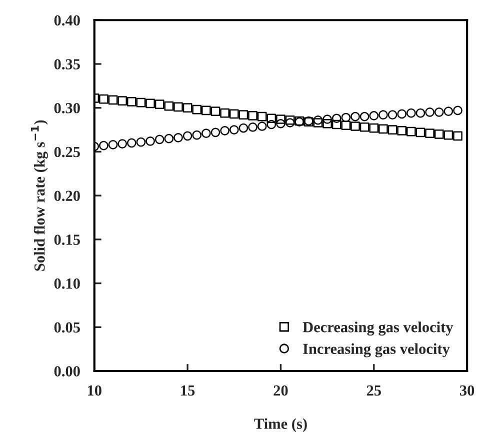  I want to click on x-tick-label: 15, so click(188, 390).